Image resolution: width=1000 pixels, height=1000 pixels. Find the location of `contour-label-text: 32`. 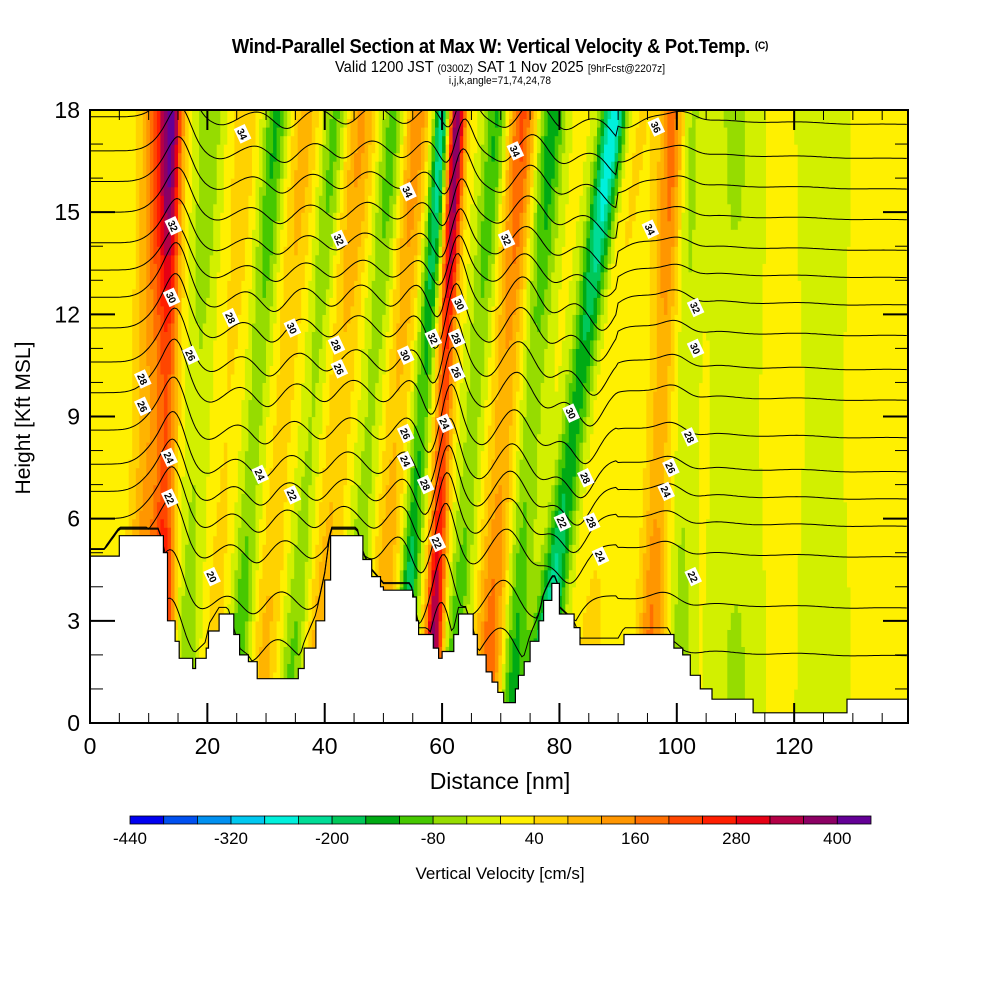

contour-label-text: 32 is located at coordinates (432, 338).